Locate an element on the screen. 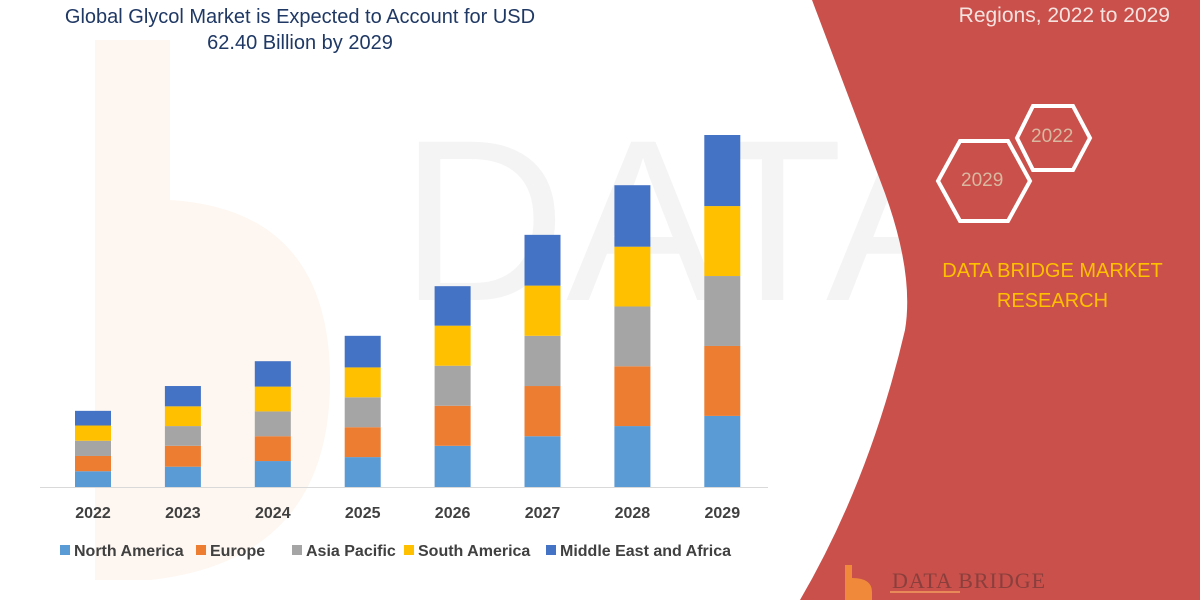 The height and width of the screenshot is (600, 1200). hexagon-2022-icon is located at coordinates (1053, 138).